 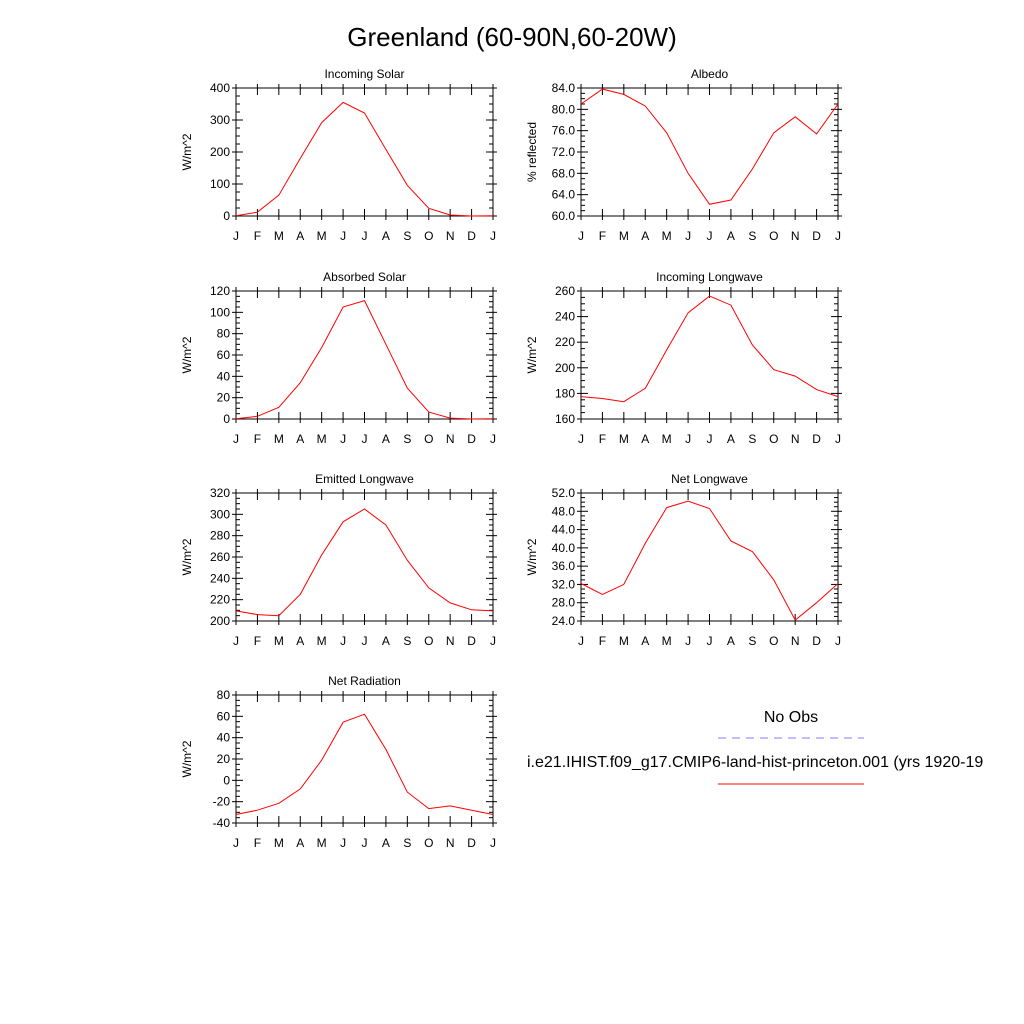 I want to click on series-line-net-radiation, so click(x=364, y=764).